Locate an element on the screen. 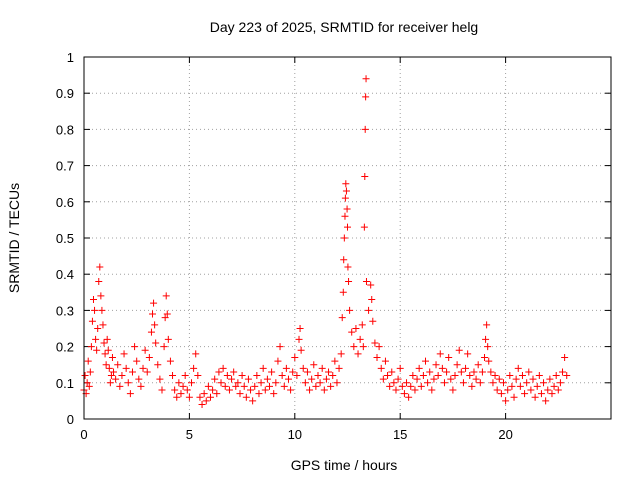 The width and height of the screenshot is (640, 480). y-tick-label: 1 is located at coordinates (70, 57).